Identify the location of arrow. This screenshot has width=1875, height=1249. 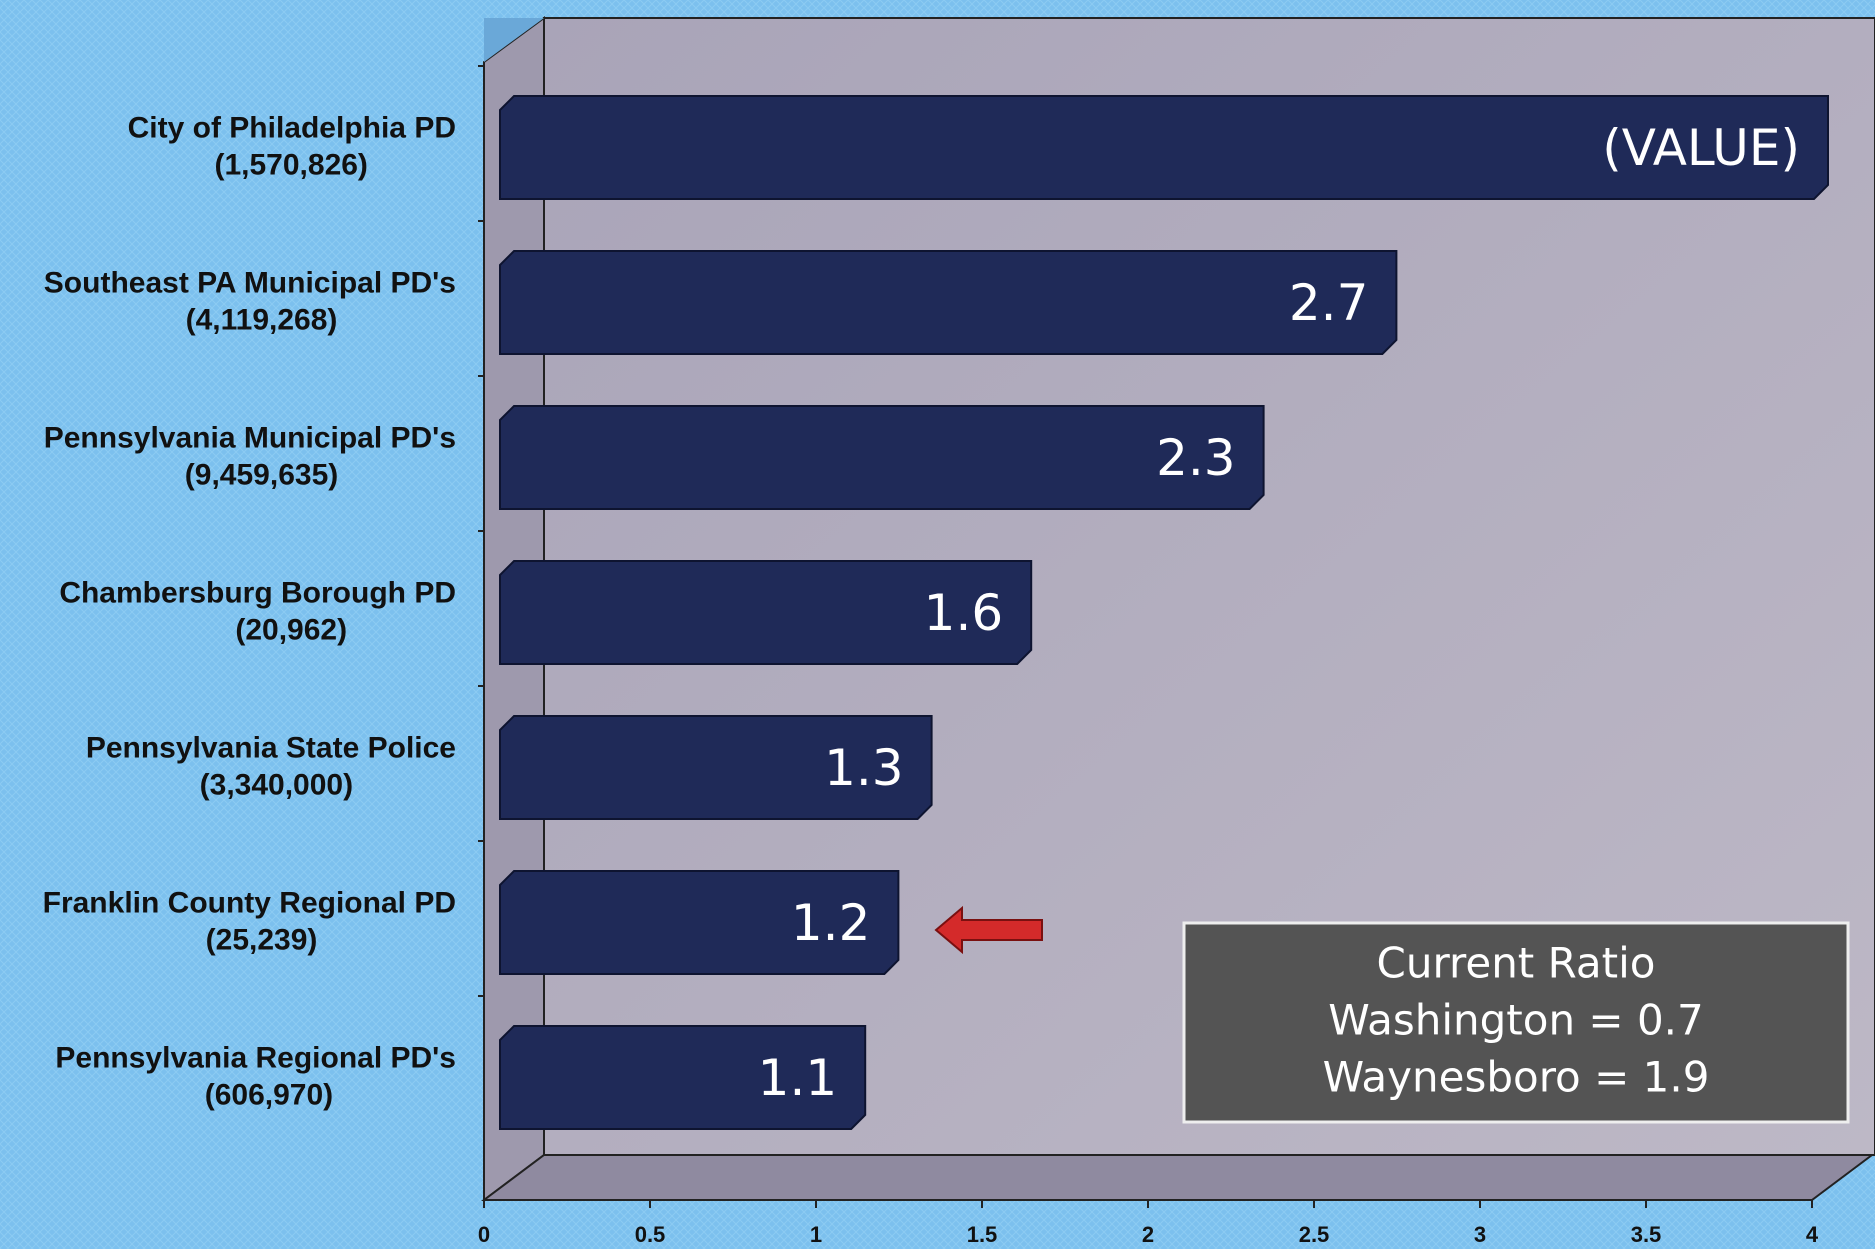
(988, 930).